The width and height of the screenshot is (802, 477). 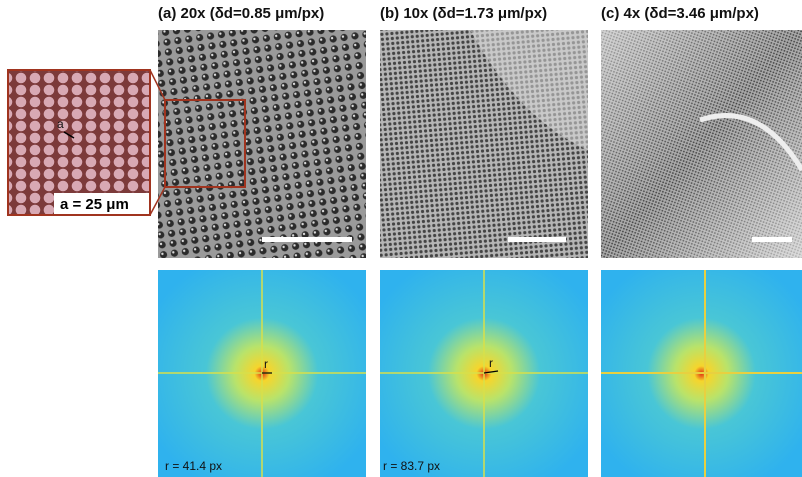 I want to click on lattice-label: a, so click(x=60, y=124).